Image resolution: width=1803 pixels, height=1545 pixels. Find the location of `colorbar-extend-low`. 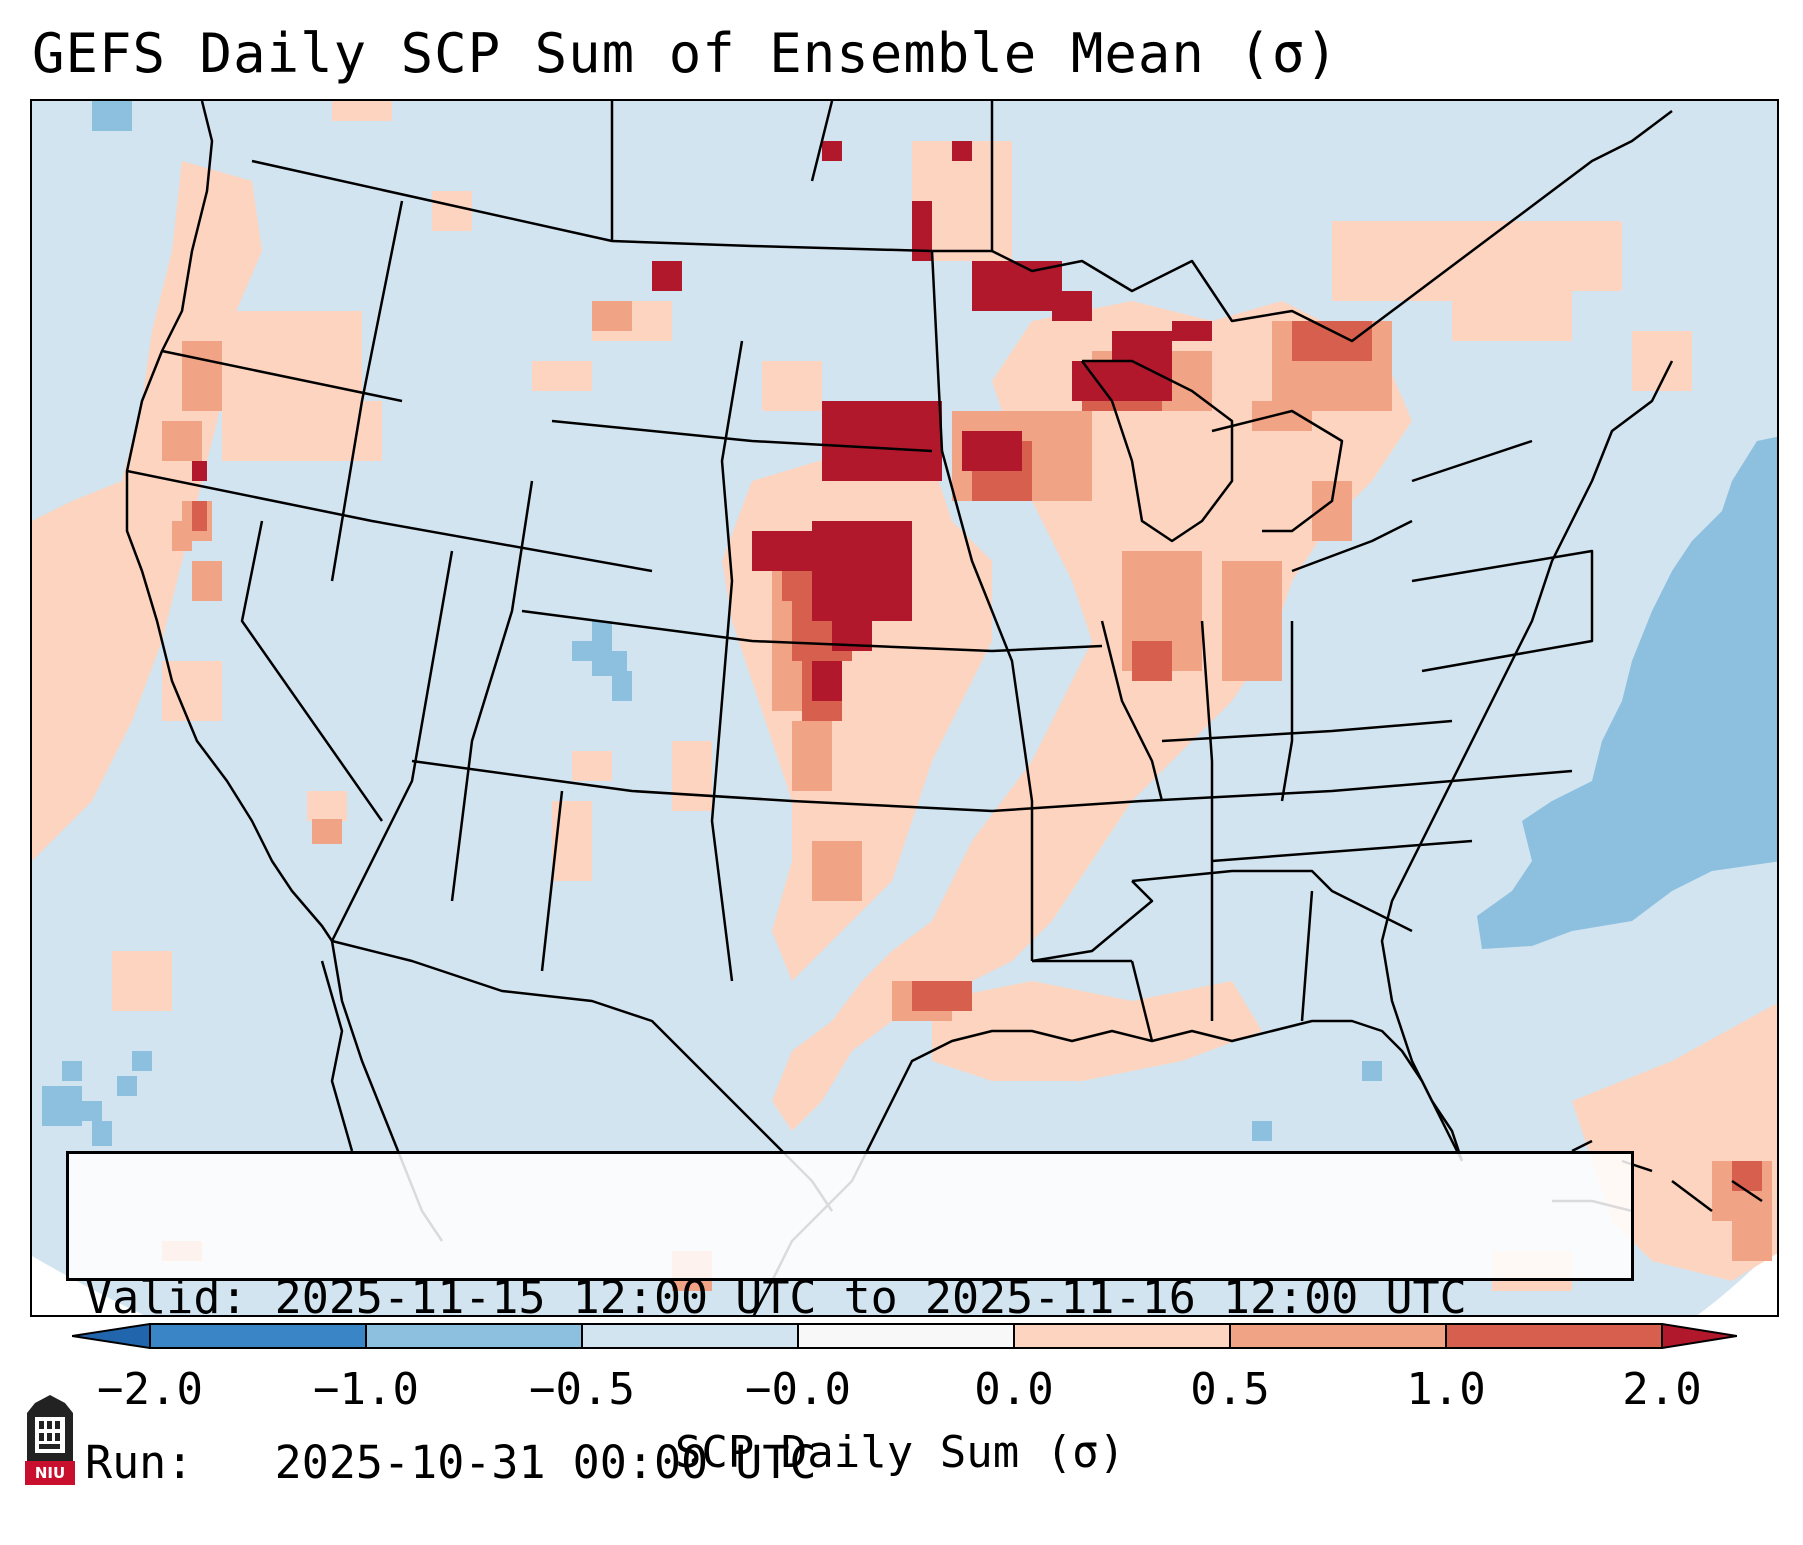

colorbar-extend-low is located at coordinates (111, 1336).